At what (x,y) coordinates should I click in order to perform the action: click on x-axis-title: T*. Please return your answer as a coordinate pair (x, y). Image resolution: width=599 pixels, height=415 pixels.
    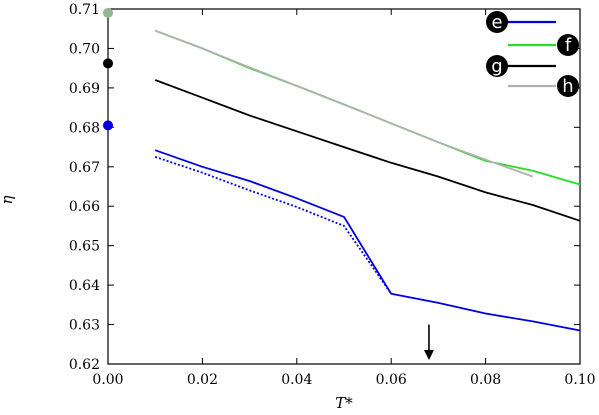
    Looking at the image, I should click on (344, 403).